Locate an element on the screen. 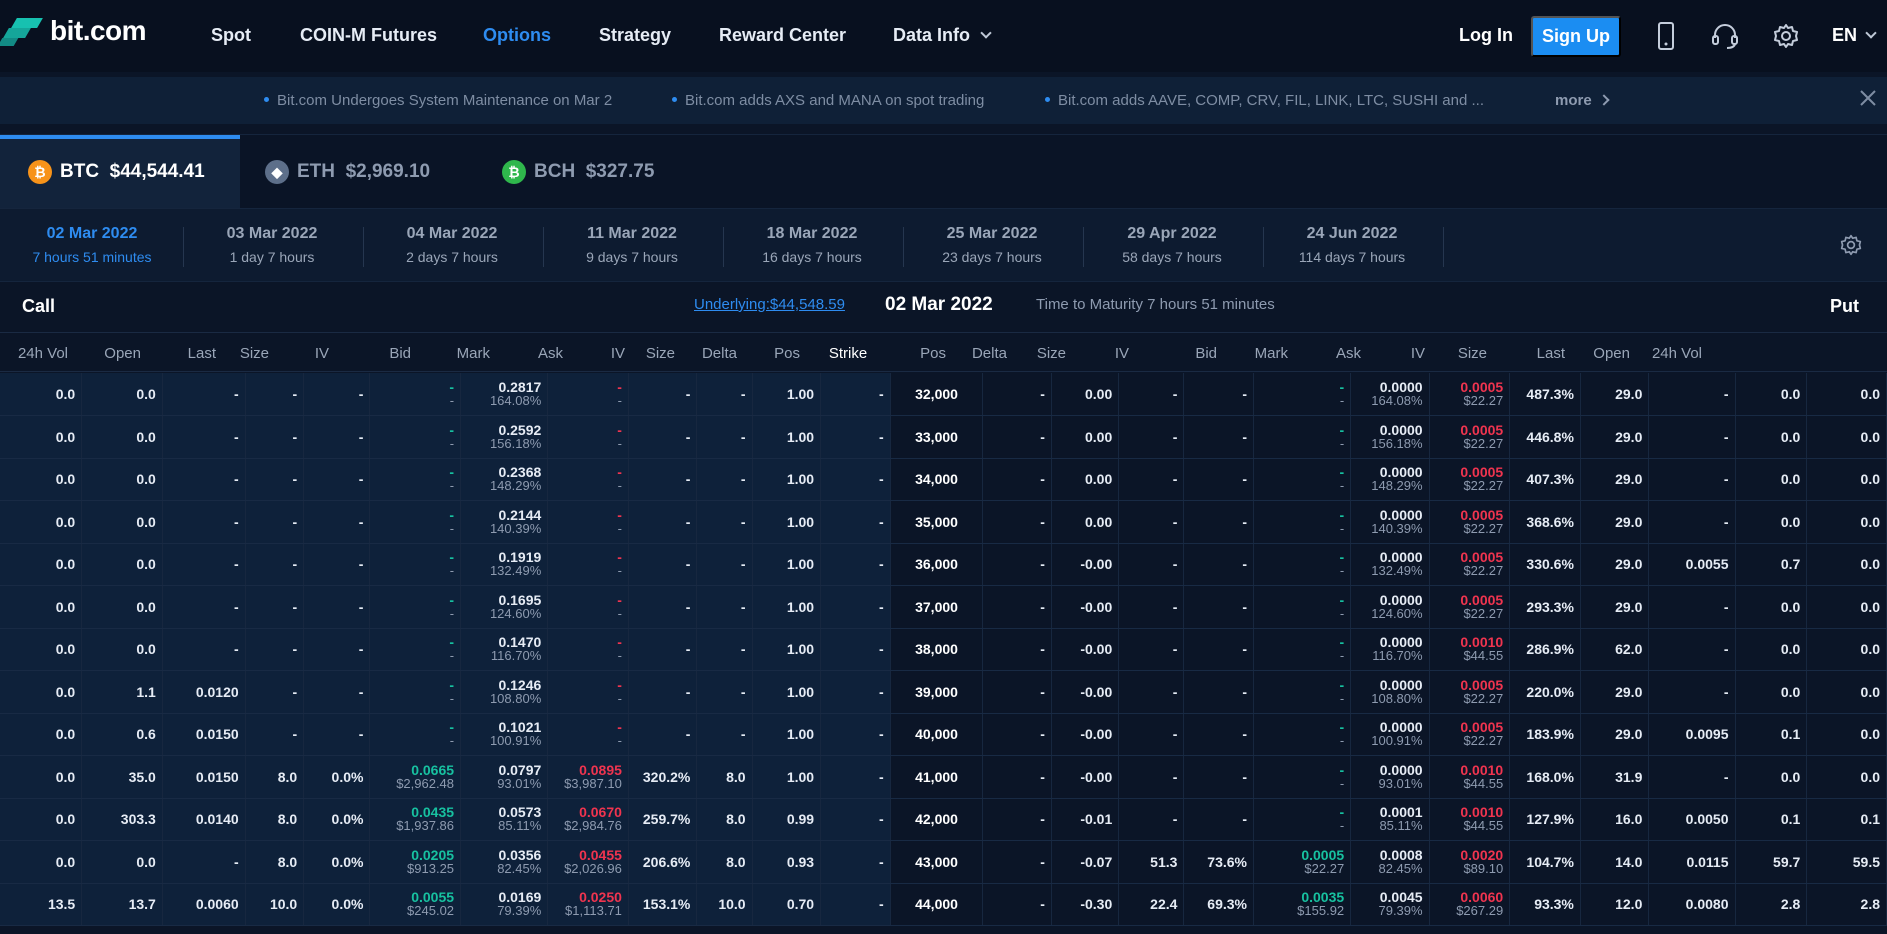 The height and width of the screenshot is (934, 1887). call-open: 13.7 is located at coordinates (122, 904).